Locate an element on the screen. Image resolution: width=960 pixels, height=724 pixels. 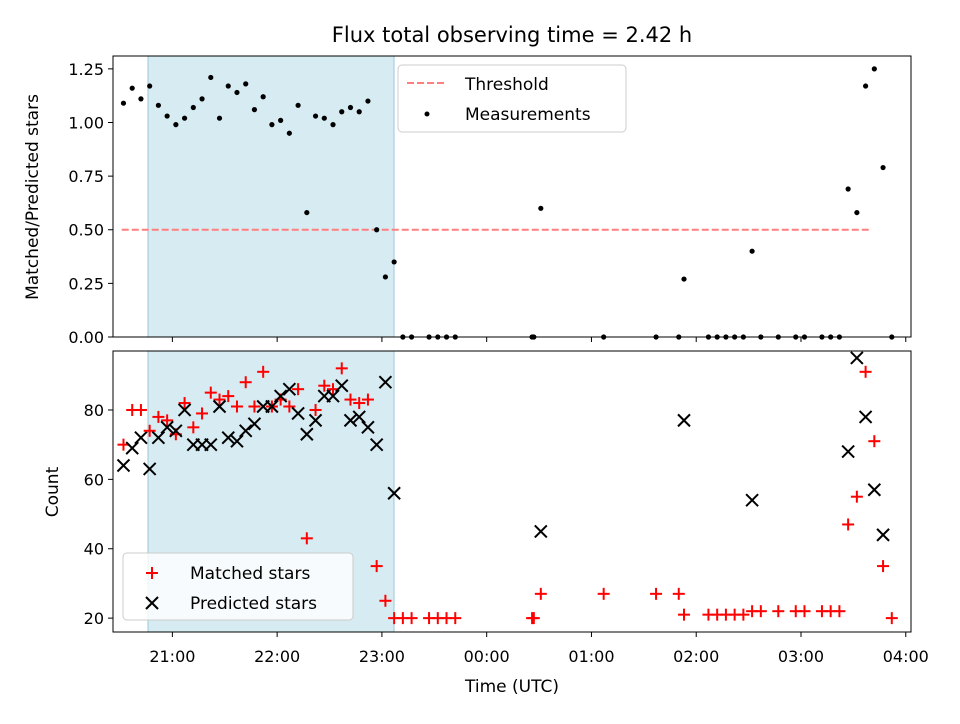
bottom-y-tick-label: 60 is located at coordinates (94, 479).